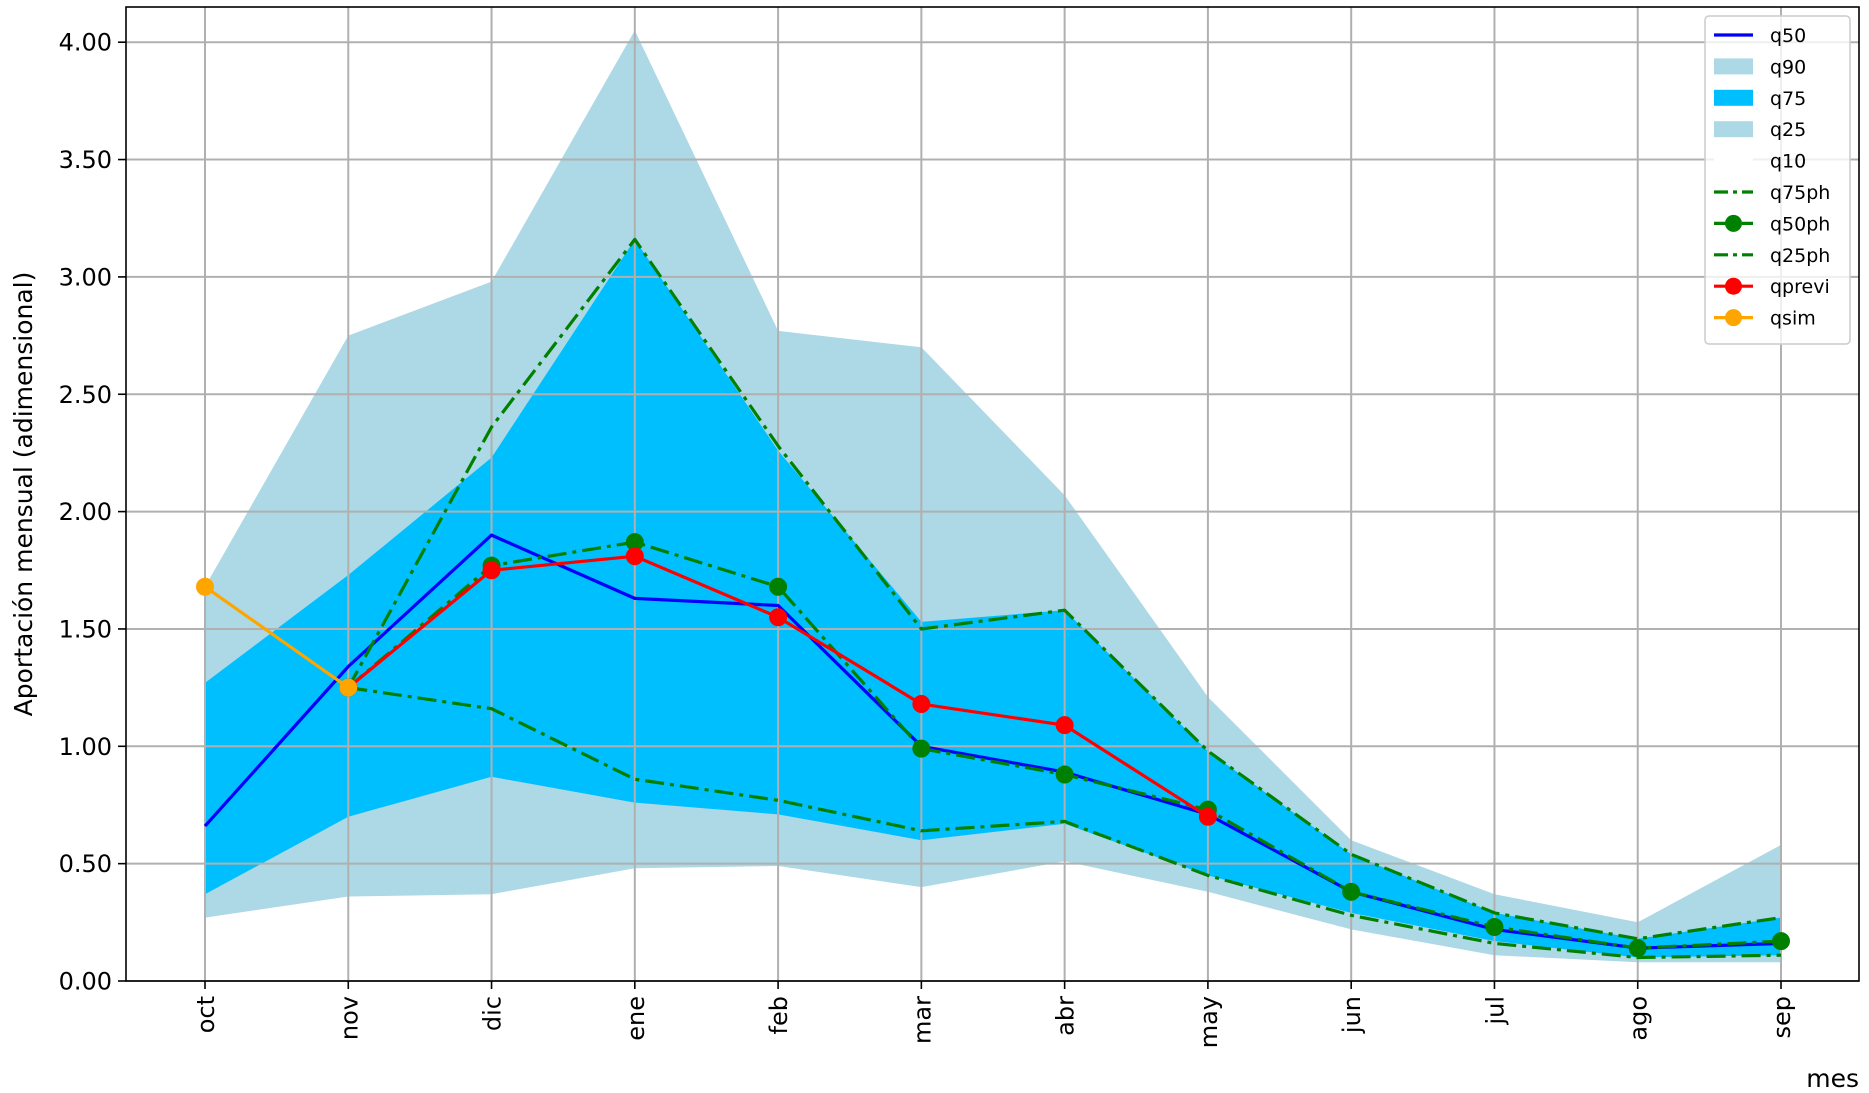  Describe the element at coordinates (1782, 1017) in the screenshot. I see `x-tick-label-sep: sep` at that location.